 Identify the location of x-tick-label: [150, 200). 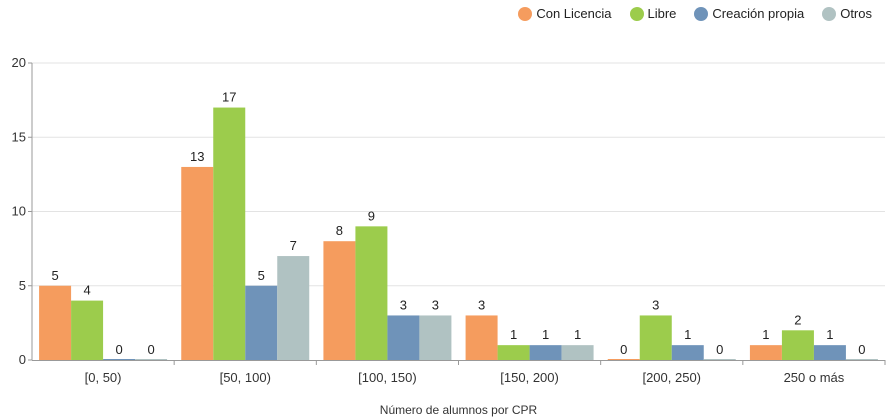
(529, 377).